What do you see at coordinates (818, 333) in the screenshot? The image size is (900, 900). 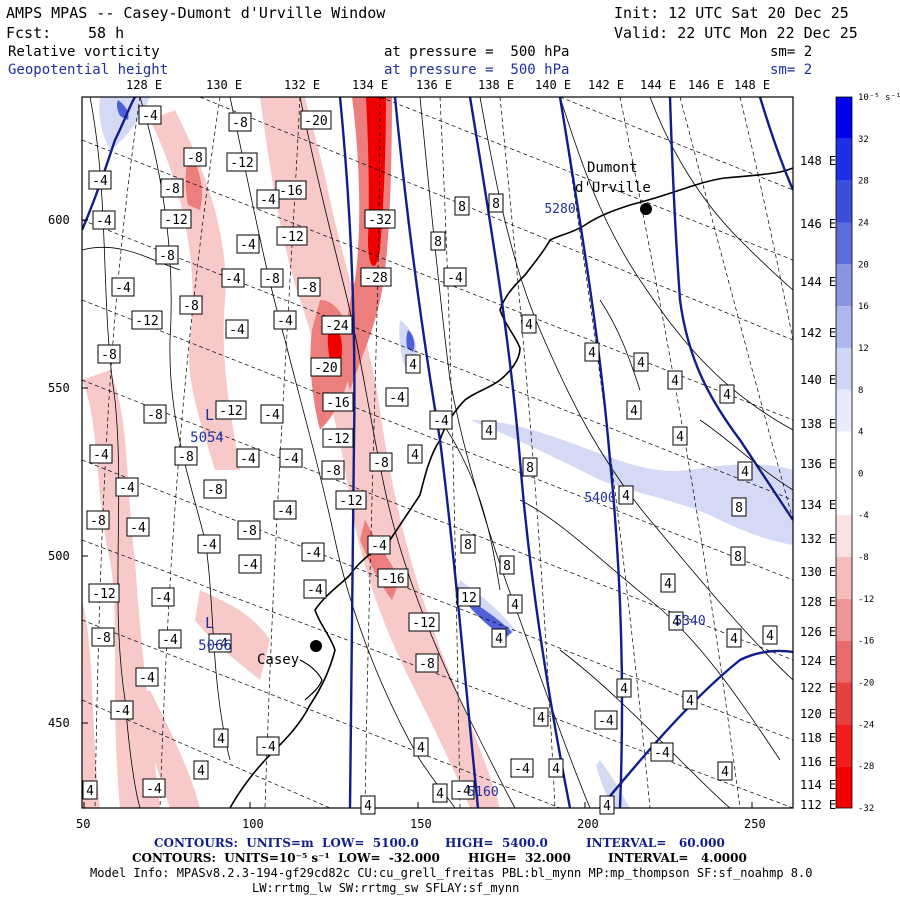 I see `latitude-label-right: 142 E` at bounding box center [818, 333].